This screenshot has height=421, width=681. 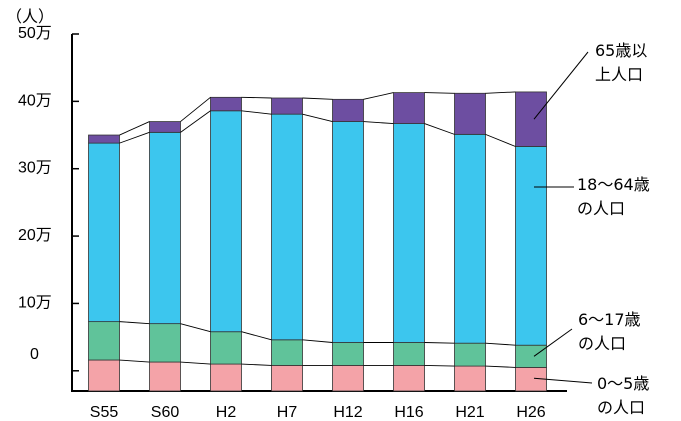 I want to click on y-unit-label: （人）, so click(x=30, y=17).